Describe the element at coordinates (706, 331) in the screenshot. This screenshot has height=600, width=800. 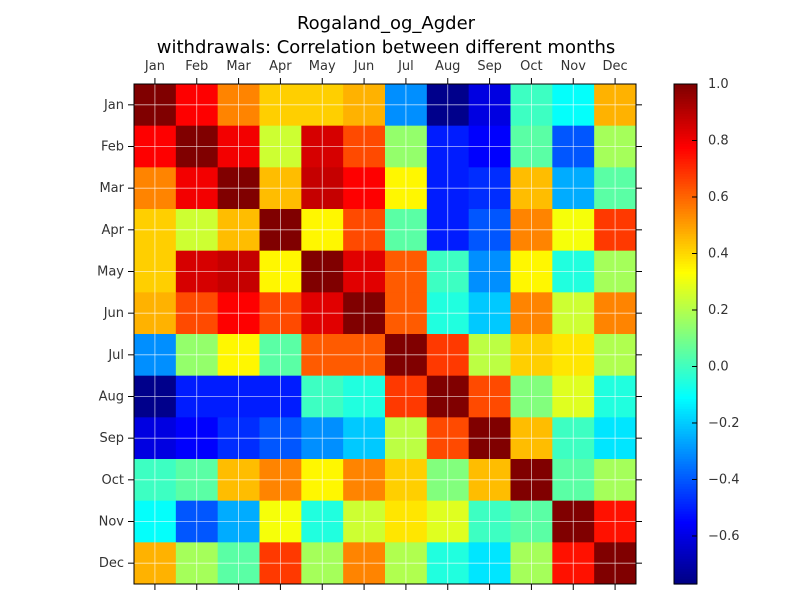
I see `colorbar: 1.0 0.8 0.6 0.4 0.2 0.0 −0.2 −0.4 −0.6` at that location.